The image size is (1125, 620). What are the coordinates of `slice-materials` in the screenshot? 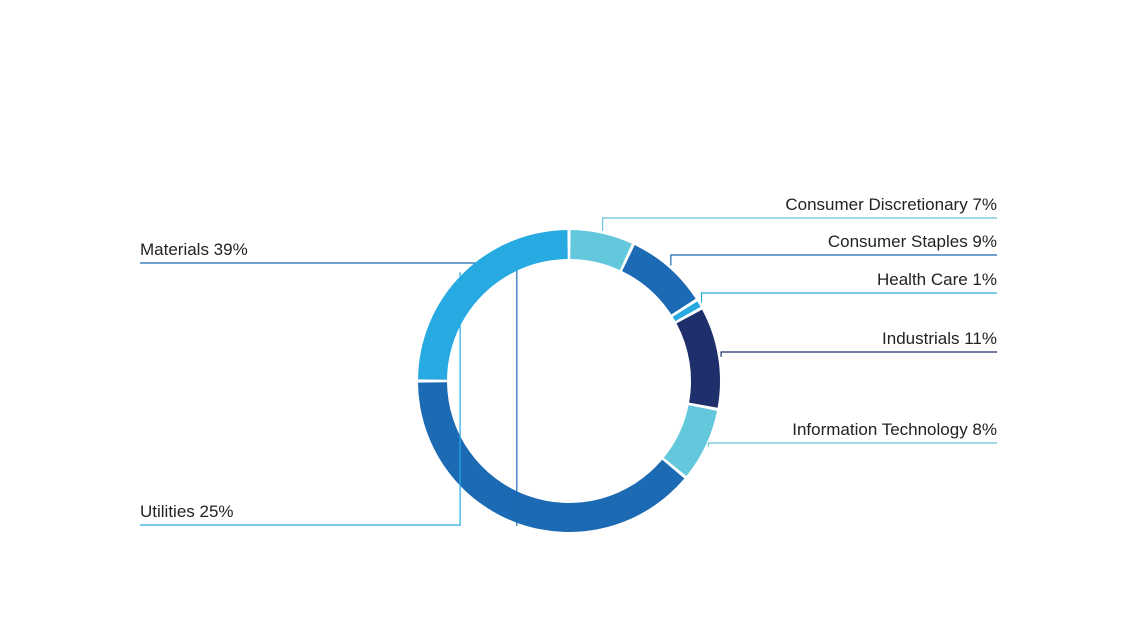 It's located at (551, 457).